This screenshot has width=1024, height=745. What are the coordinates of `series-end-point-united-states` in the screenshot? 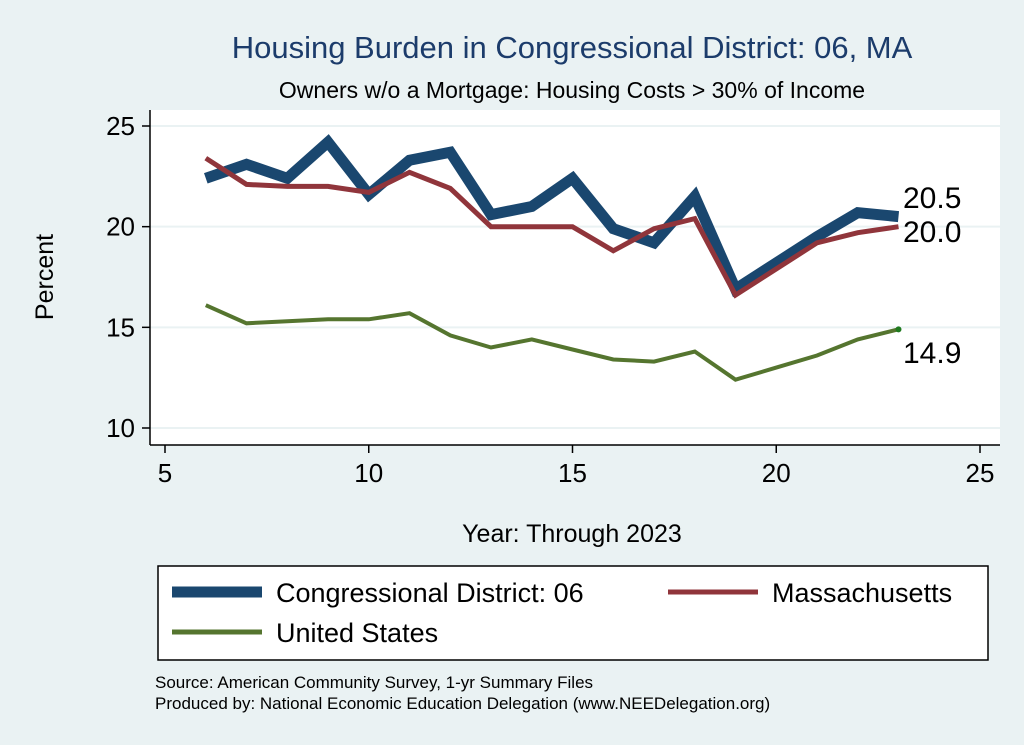 It's located at (898, 329).